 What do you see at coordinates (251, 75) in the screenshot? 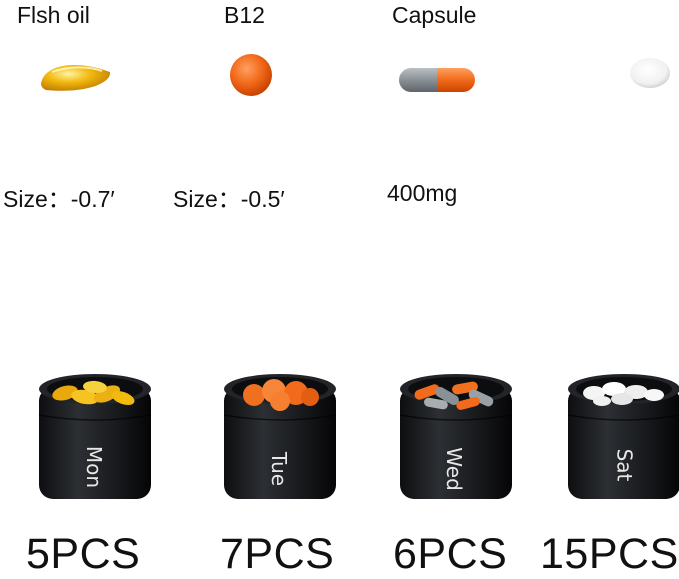
I see `b12-tablet-image` at bounding box center [251, 75].